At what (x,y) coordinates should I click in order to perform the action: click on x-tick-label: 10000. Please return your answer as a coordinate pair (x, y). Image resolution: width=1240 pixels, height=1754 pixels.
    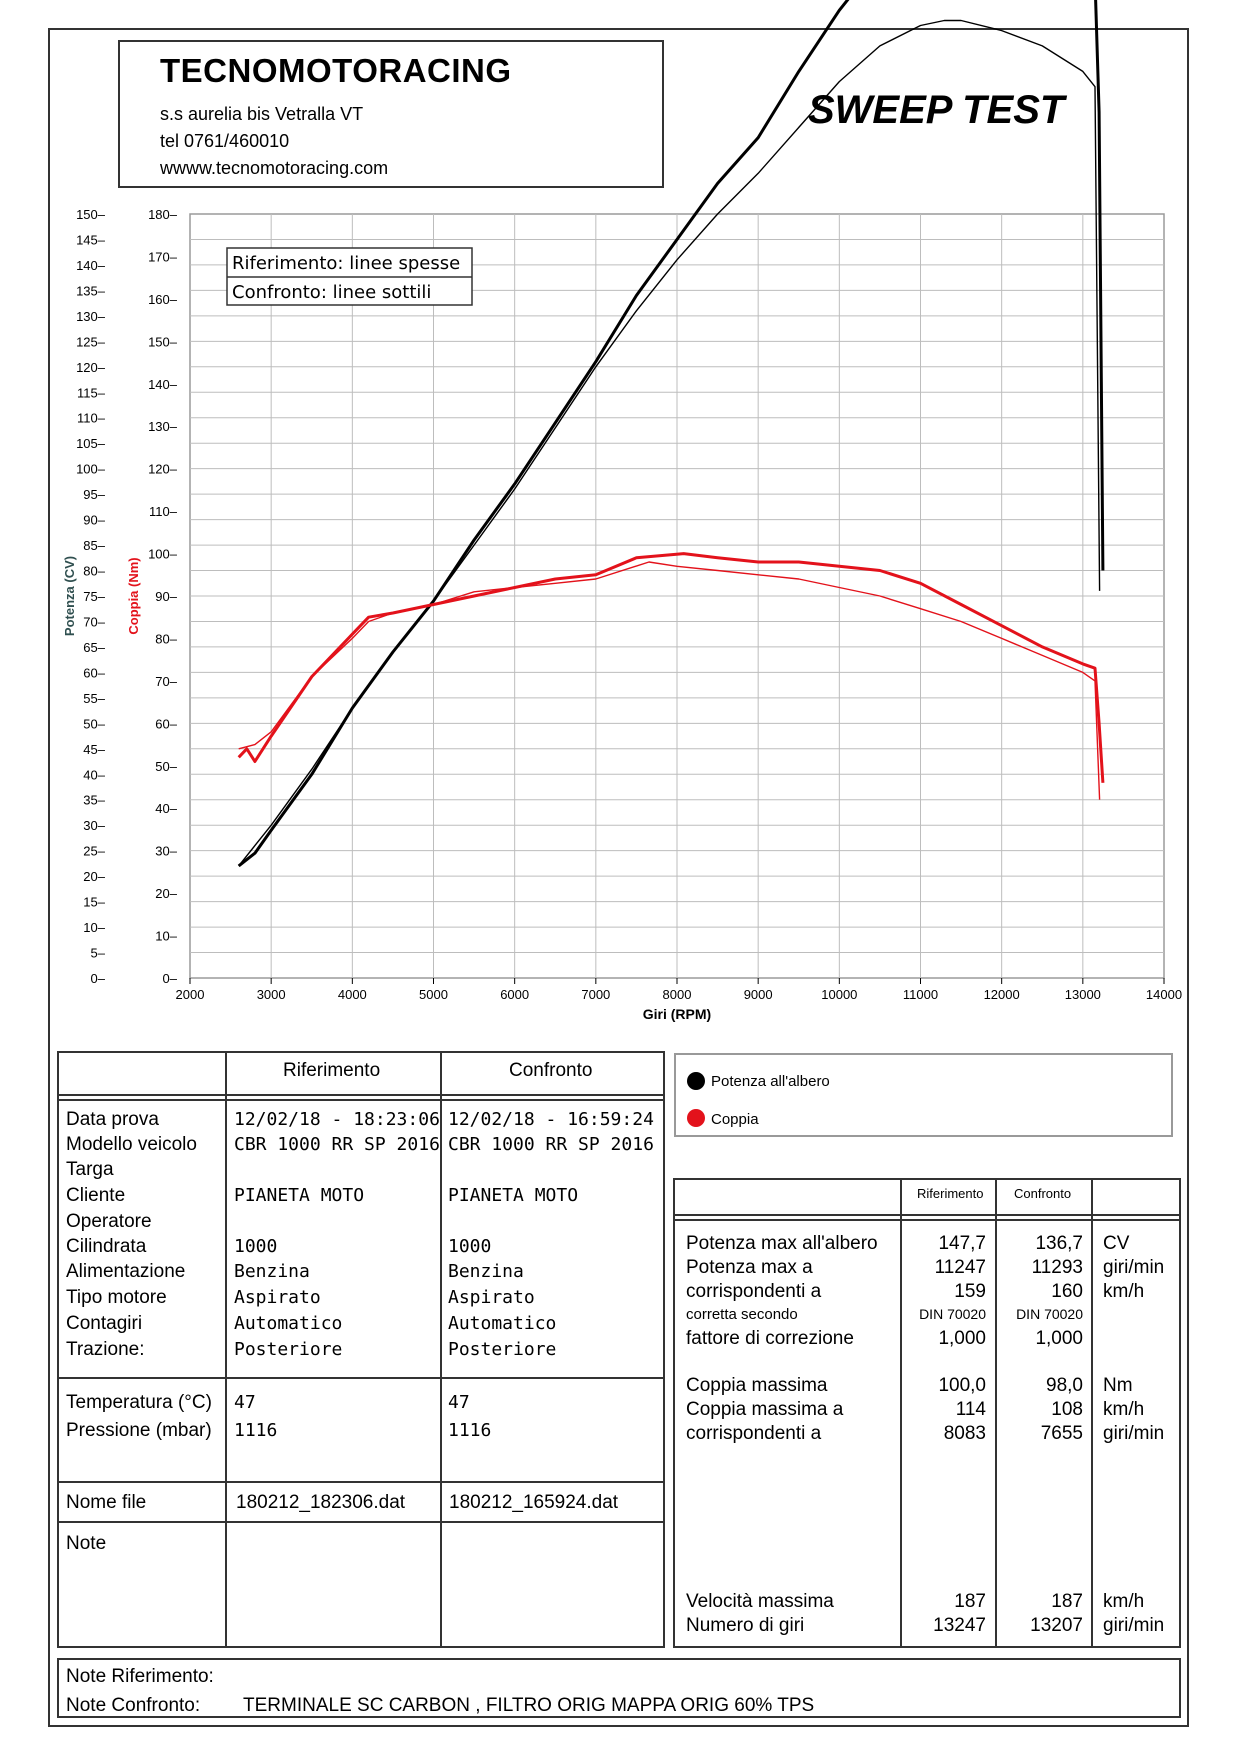
    Looking at the image, I should click on (839, 994).